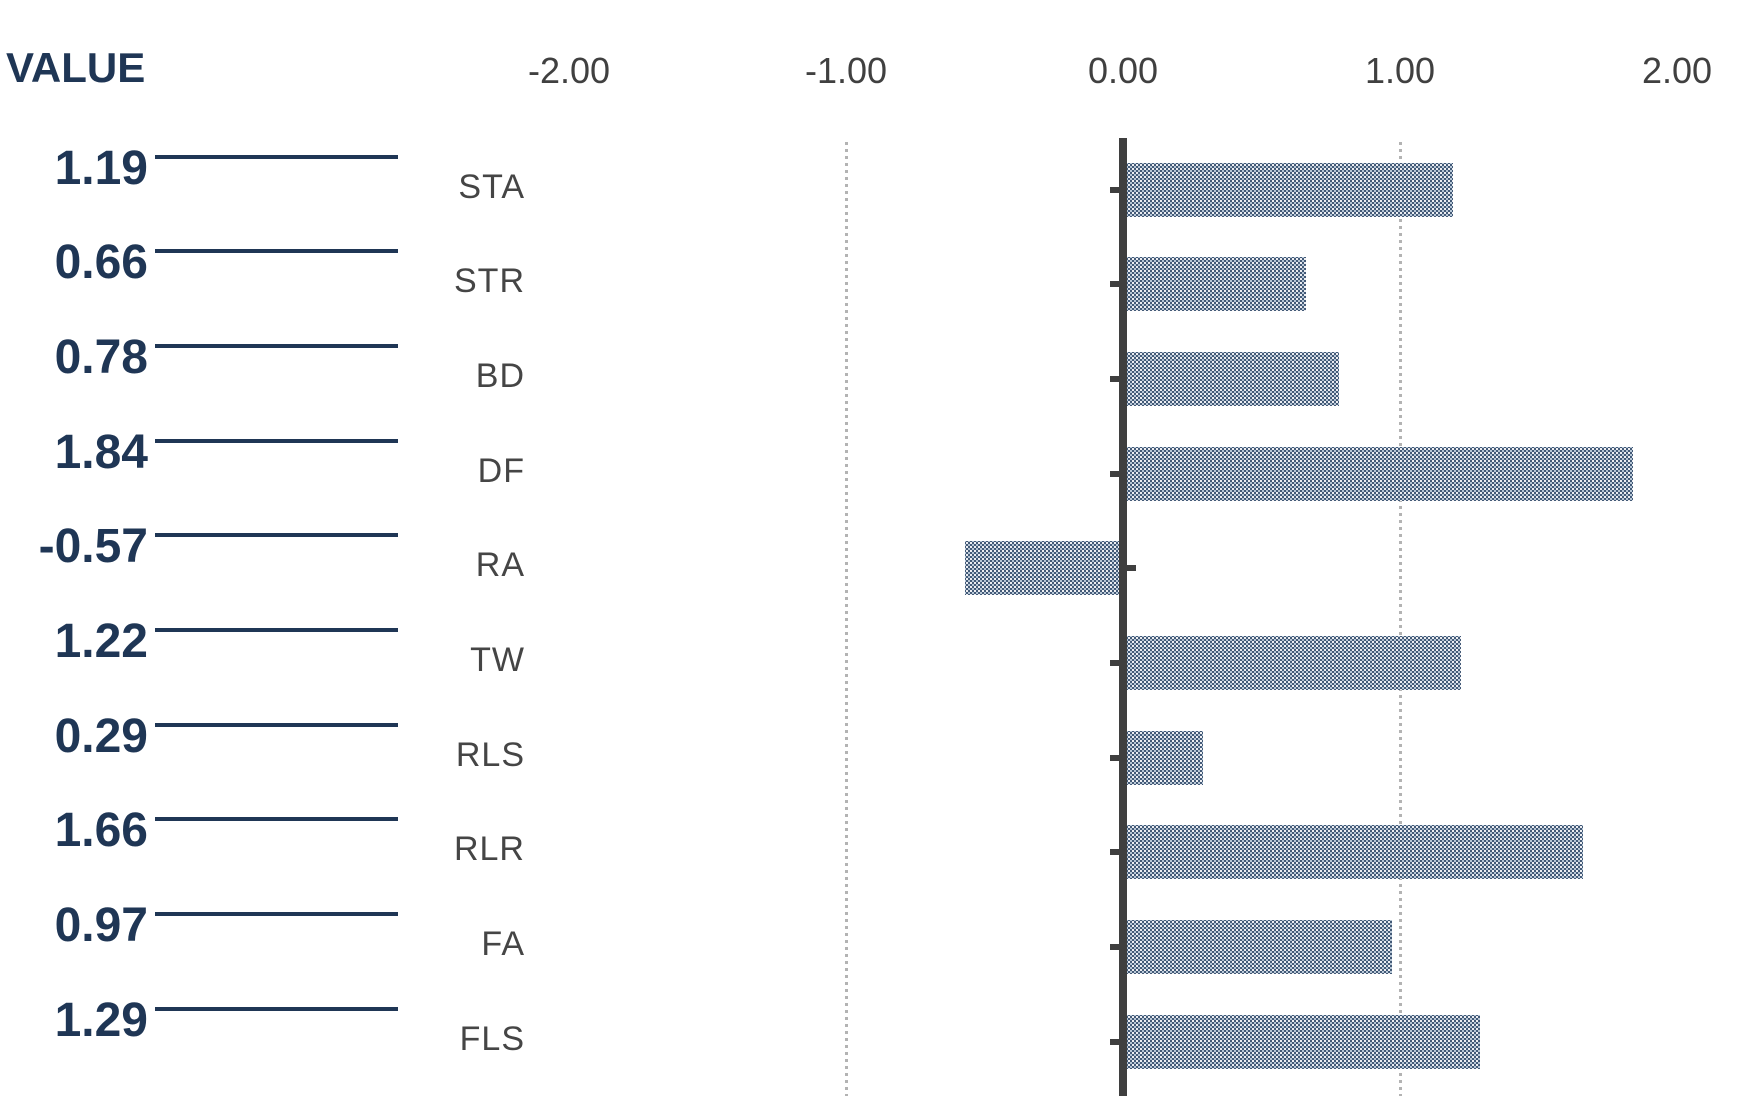 This screenshot has width=1750, height=1096. I want to click on value-label: 0.97, so click(101, 925).